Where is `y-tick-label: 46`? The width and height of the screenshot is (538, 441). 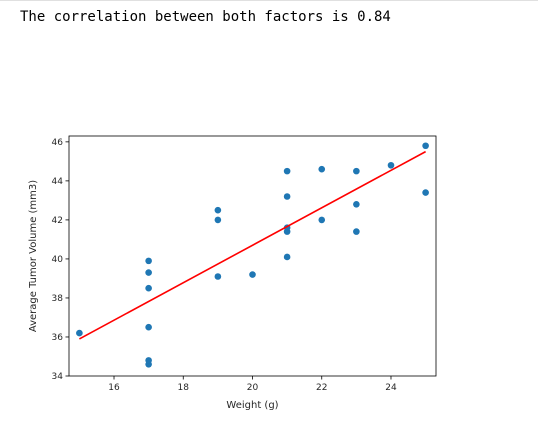 y-tick-label: 46 is located at coordinates (58, 143).